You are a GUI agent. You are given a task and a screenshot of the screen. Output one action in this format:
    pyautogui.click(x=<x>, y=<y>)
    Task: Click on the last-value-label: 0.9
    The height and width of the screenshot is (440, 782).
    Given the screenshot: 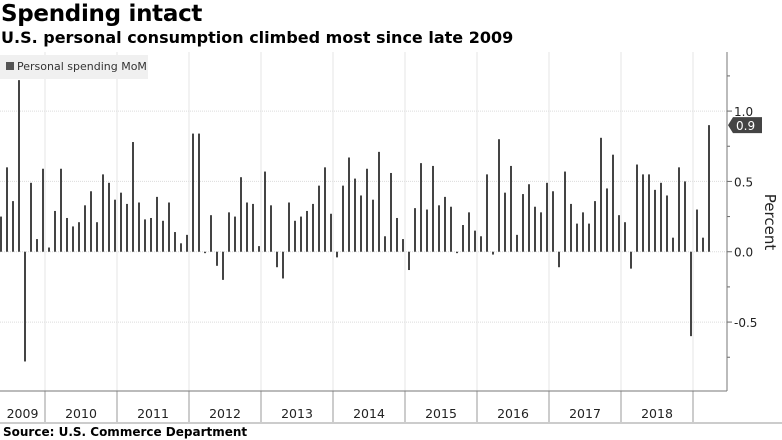 What is the action you would take?
    pyautogui.click(x=745, y=126)
    